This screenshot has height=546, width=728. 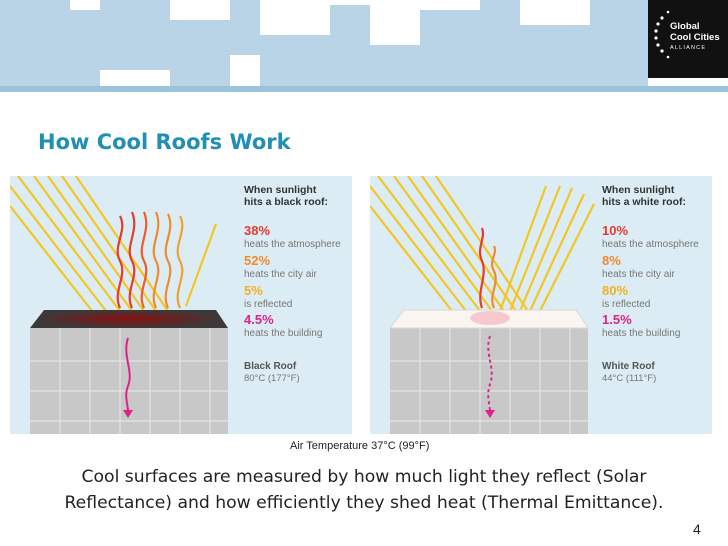 I want to click on stat-building-value: 4.5%, so click(x=259, y=319).